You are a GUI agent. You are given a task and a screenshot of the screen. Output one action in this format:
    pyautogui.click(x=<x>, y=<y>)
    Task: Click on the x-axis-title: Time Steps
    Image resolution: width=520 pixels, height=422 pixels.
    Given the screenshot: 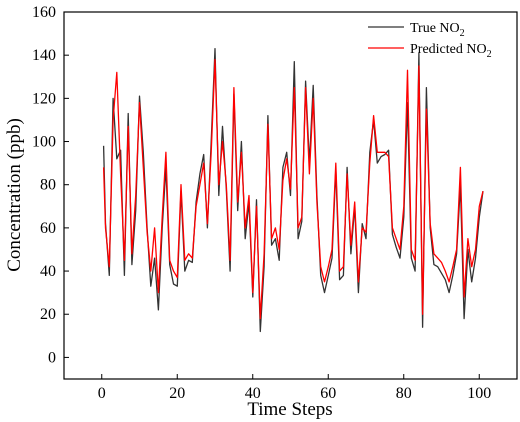 What is the action you would take?
    pyautogui.click(x=289, y=409)
    